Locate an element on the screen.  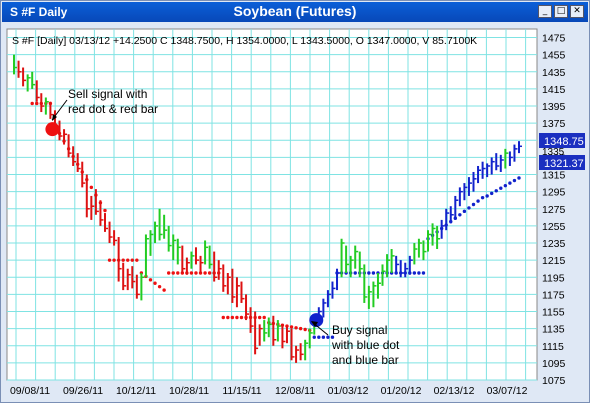
close-button: ✕ is located at coordinates (577, 11).